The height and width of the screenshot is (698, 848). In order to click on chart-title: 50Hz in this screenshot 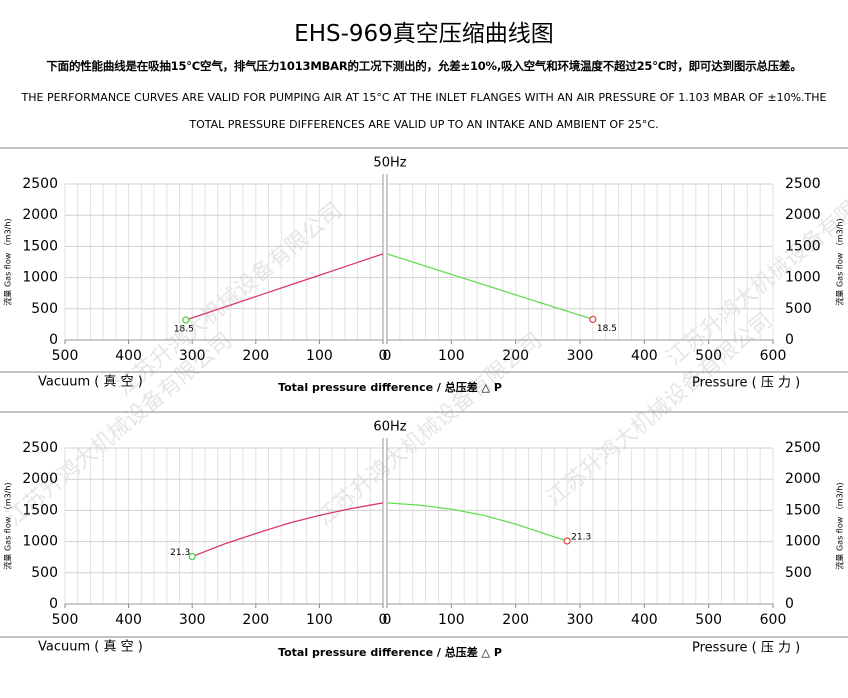, I will do `click(389, 163)`.